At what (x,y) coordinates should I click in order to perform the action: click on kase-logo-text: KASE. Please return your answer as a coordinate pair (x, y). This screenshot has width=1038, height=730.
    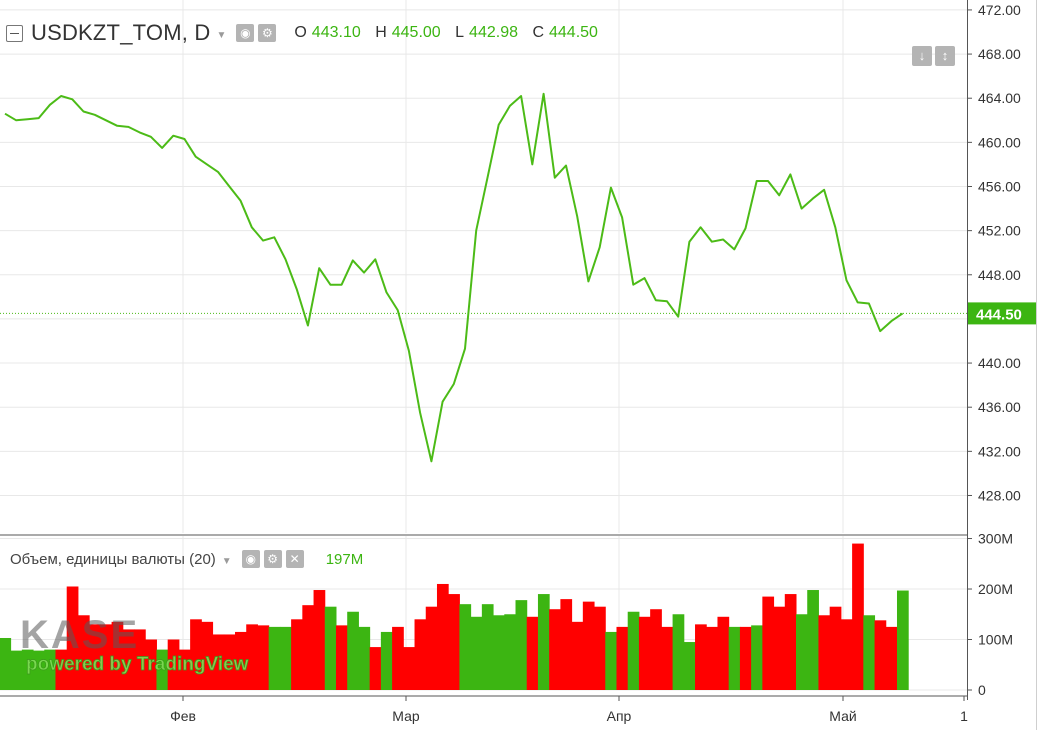
    Looking at the image, I should click on (79, 635).